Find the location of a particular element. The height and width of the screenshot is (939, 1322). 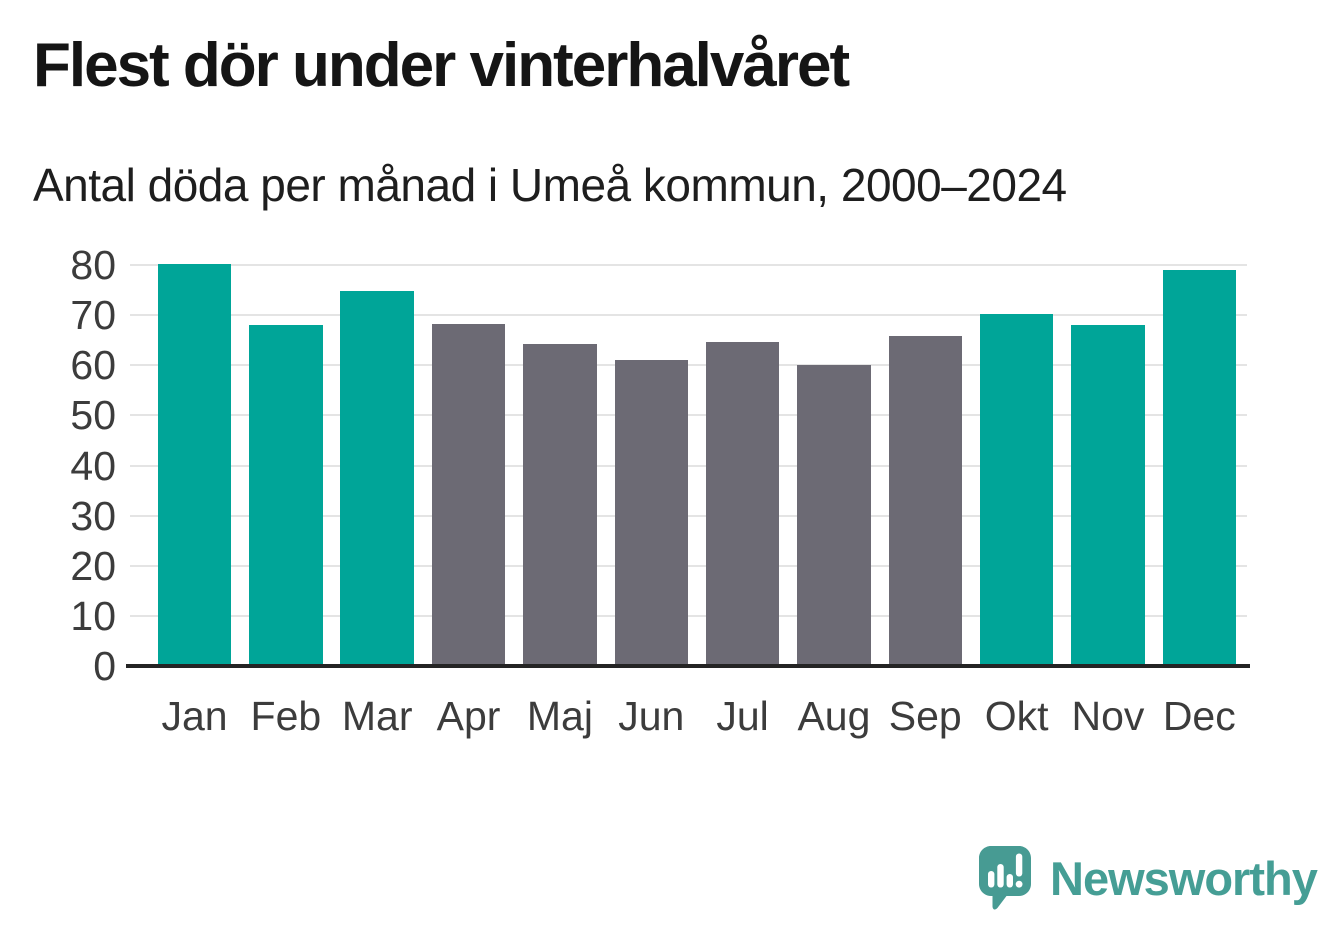

logo-exclamation-dot is located at coordinates (1019, 884).